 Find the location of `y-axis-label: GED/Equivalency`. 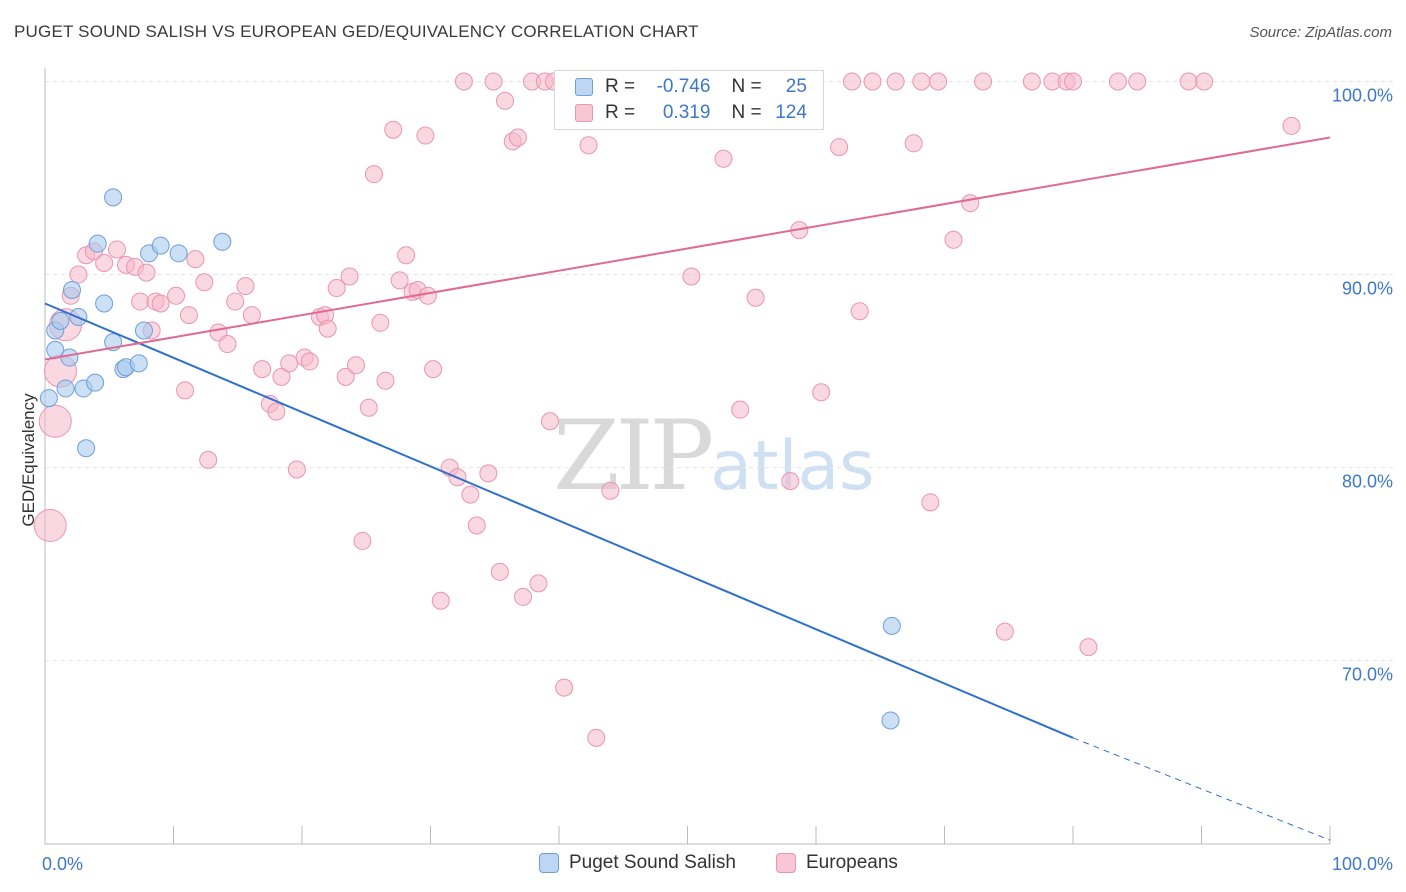

y-axis-label: GED/Equivalency is located at coordinates (28, 460).